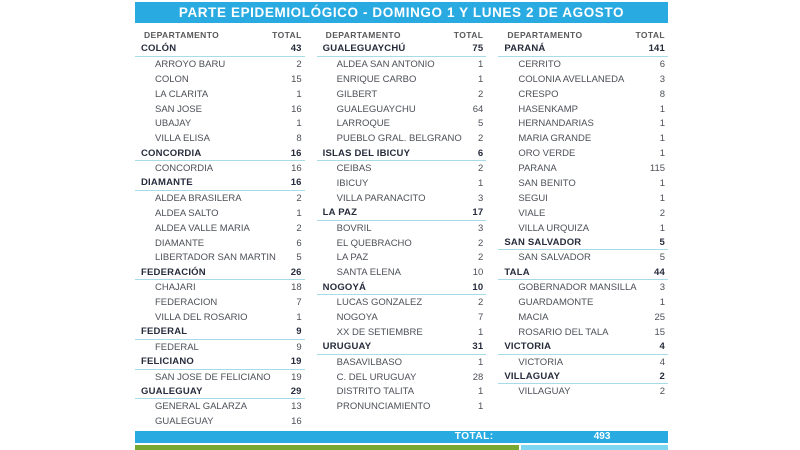 The image size is (800, 450). What do you see at coordinates (583, 168) in the screenshot?
I see `locality-row: PARANA 115` at bounding box center [583, 168].